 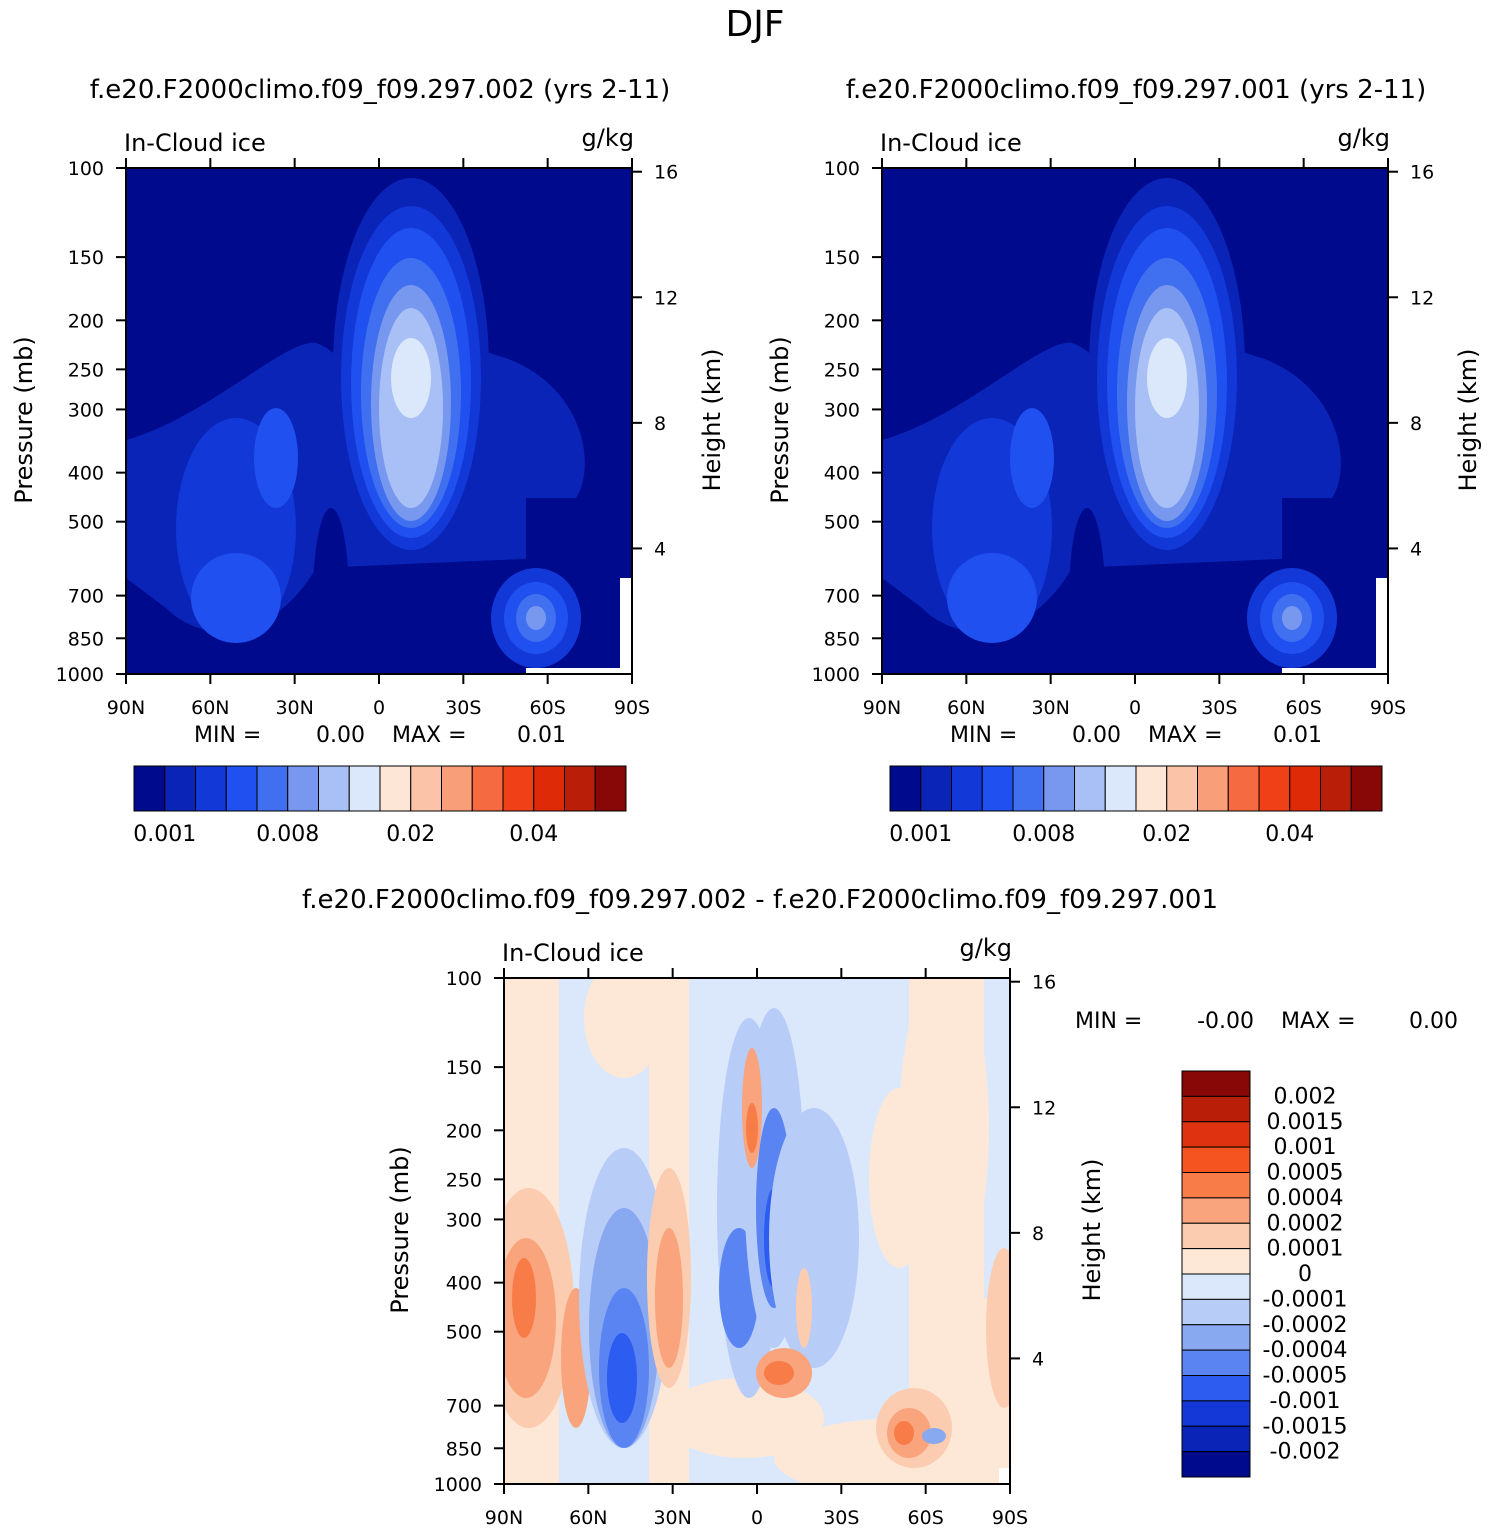 I want to click on diff-colorbar-label: -0.001, so click(x=1305, y=1401).